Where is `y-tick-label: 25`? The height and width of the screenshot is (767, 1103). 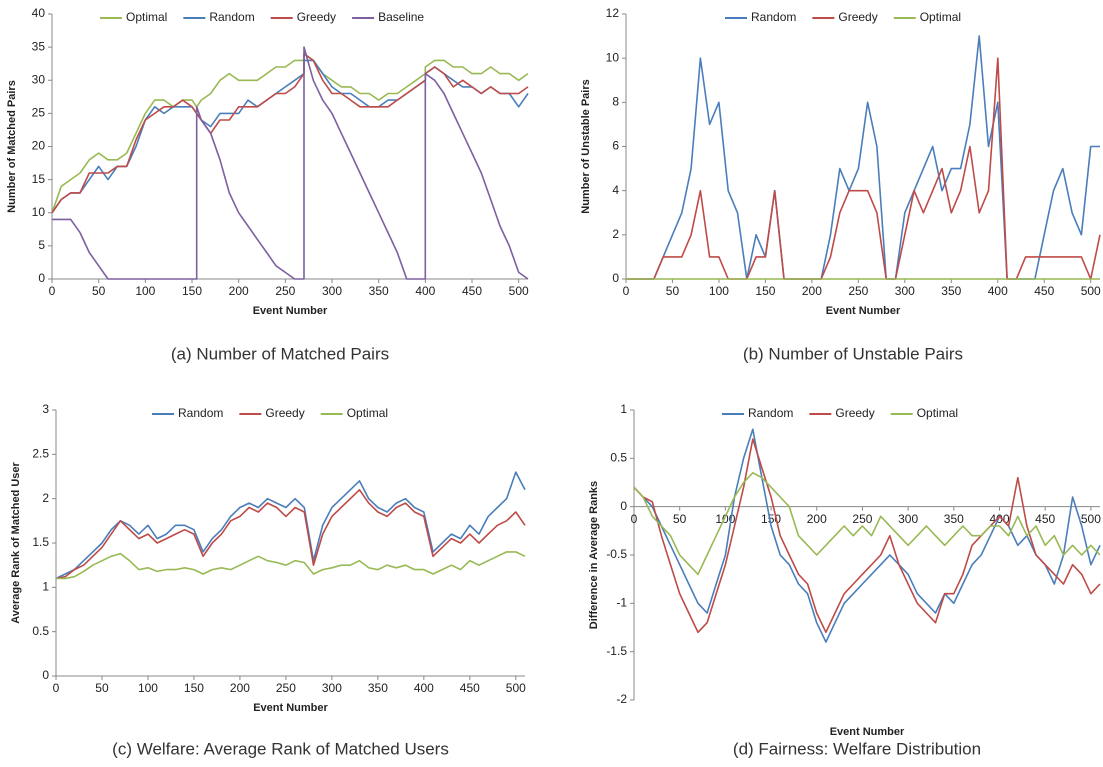
y-tick-label: 25 is located at coordinates (39, 113).